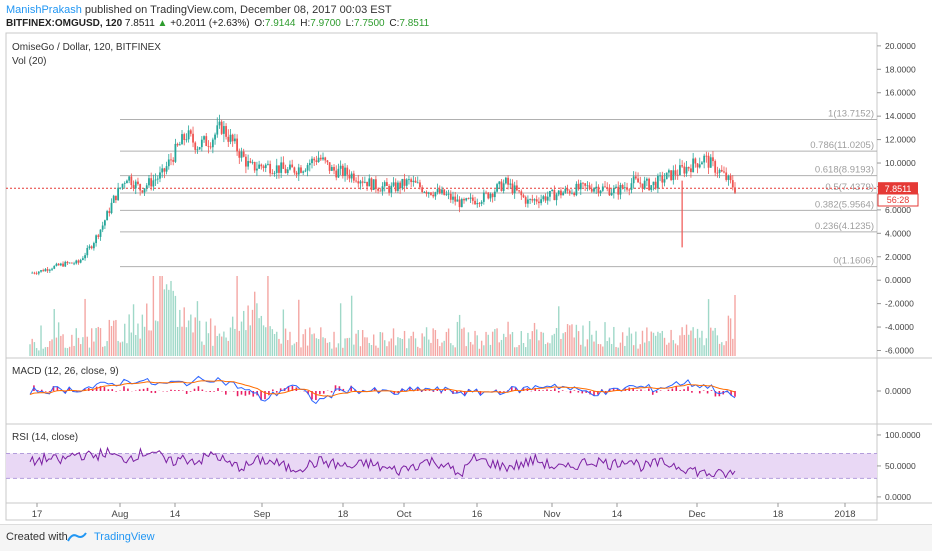 This screenshot has height=551, width=932. I want to click on time-tick-label: Nov, so click(552, 514).